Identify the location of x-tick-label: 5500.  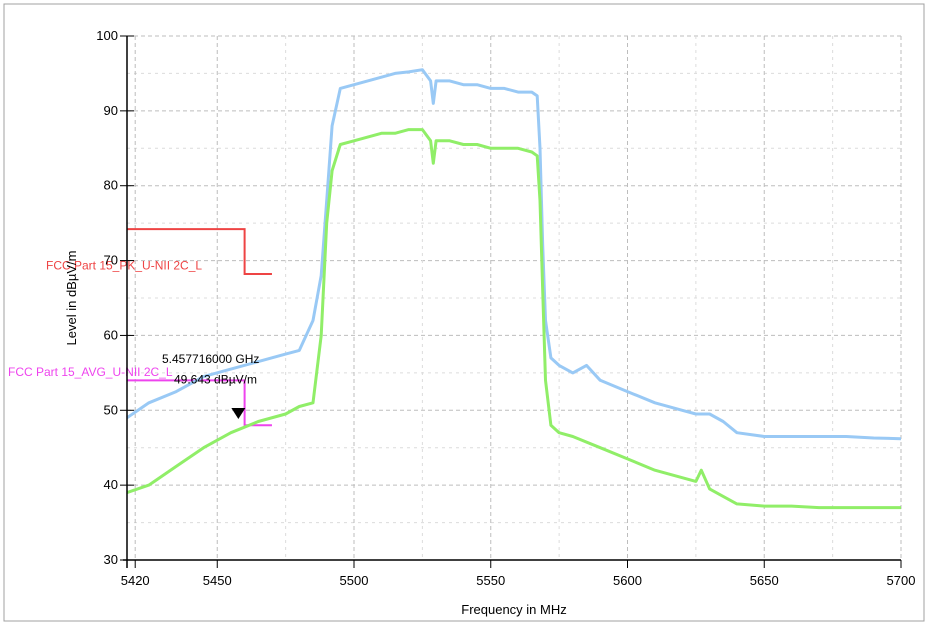
(354, 580).